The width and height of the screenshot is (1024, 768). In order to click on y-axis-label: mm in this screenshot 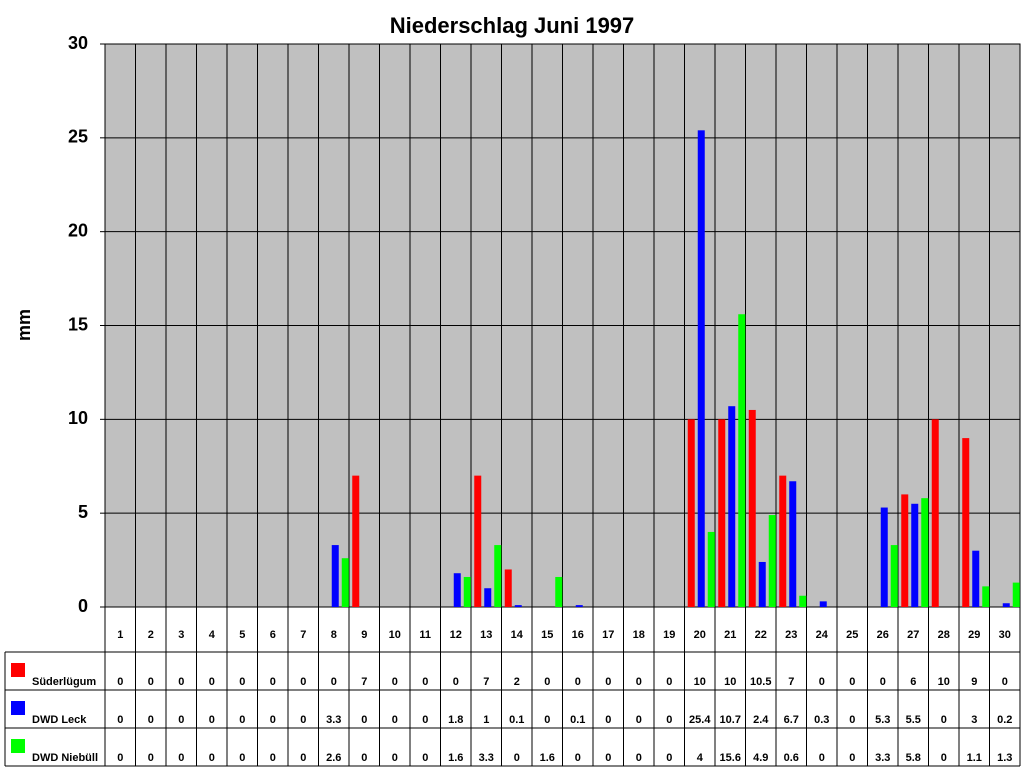, I will do `click(24, 325)`.